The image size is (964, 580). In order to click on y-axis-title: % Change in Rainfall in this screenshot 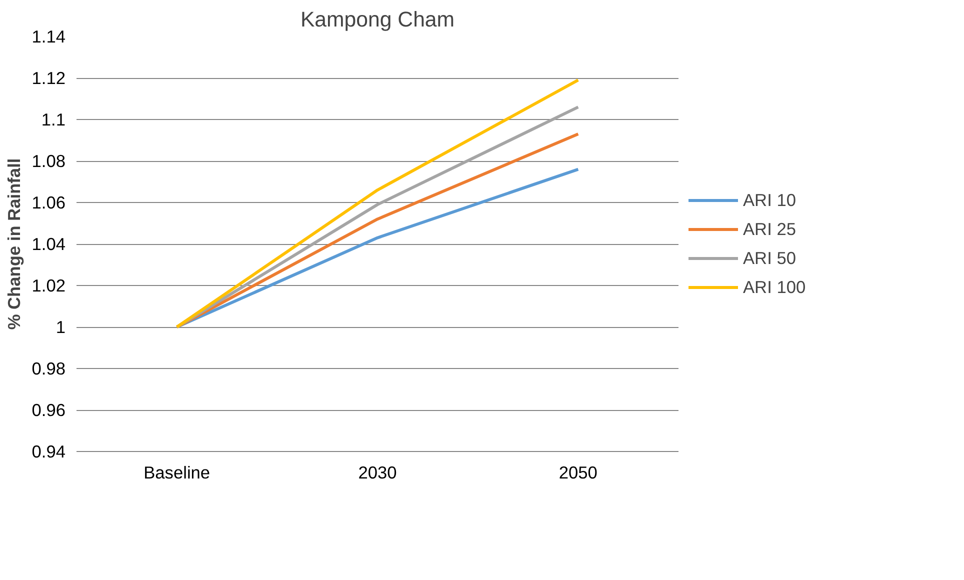, I will do `click(14, 244)`.